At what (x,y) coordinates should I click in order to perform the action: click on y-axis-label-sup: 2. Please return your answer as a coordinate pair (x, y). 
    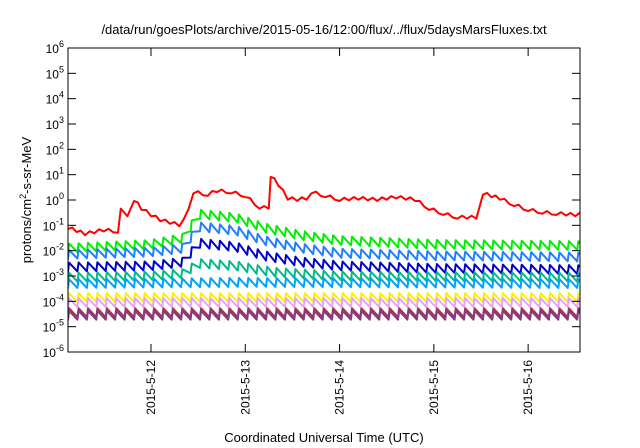
    Looking at the image, I should click on (23, 196).